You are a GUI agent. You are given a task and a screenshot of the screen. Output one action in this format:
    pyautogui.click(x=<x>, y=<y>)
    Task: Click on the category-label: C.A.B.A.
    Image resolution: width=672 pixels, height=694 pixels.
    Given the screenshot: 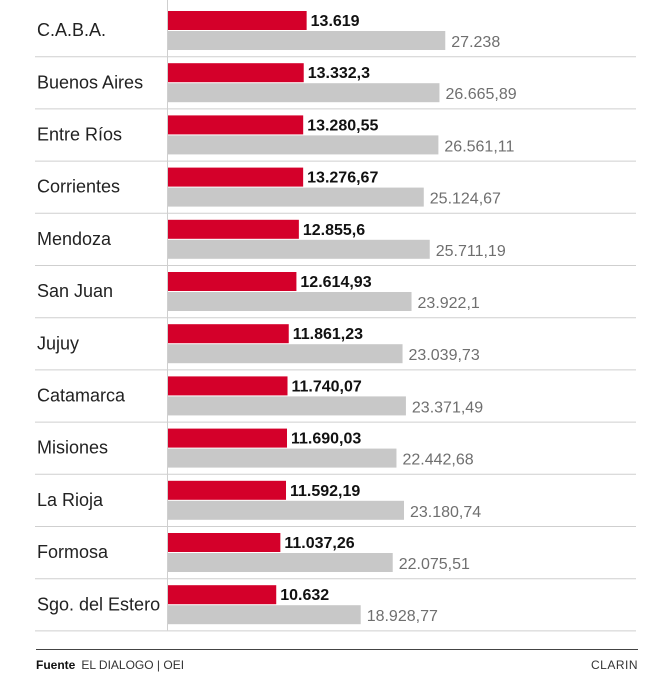 What is the action you would take?
    pyautogui.click(x=71, y=30)
    